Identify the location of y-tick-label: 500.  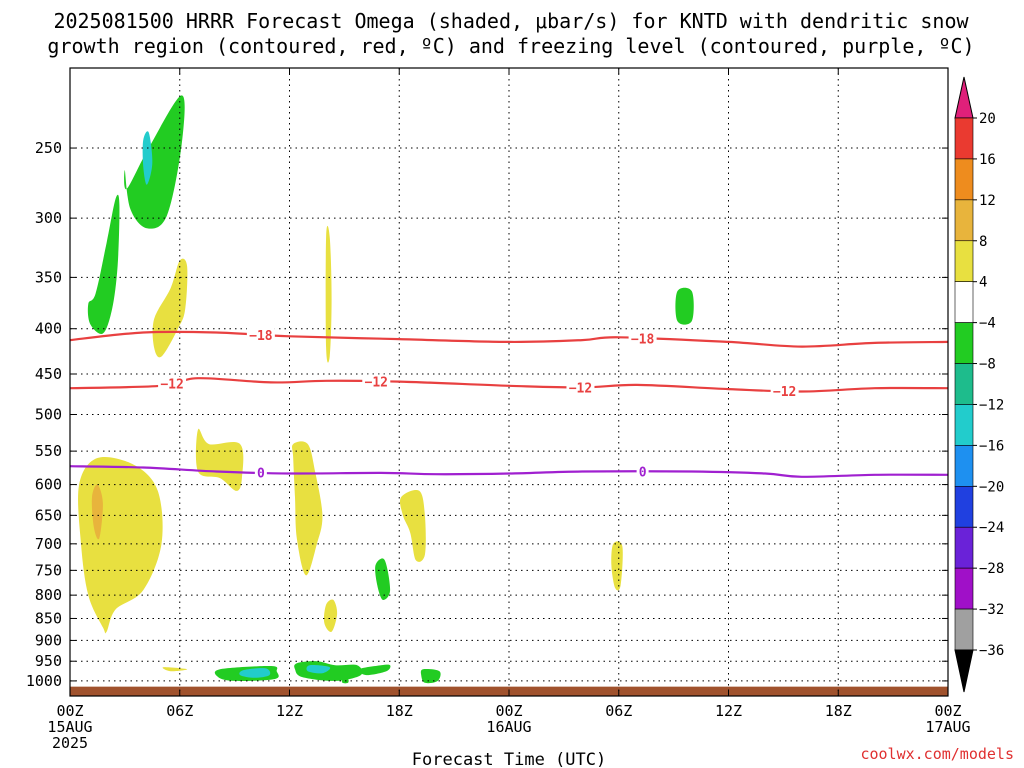
(48, 414).